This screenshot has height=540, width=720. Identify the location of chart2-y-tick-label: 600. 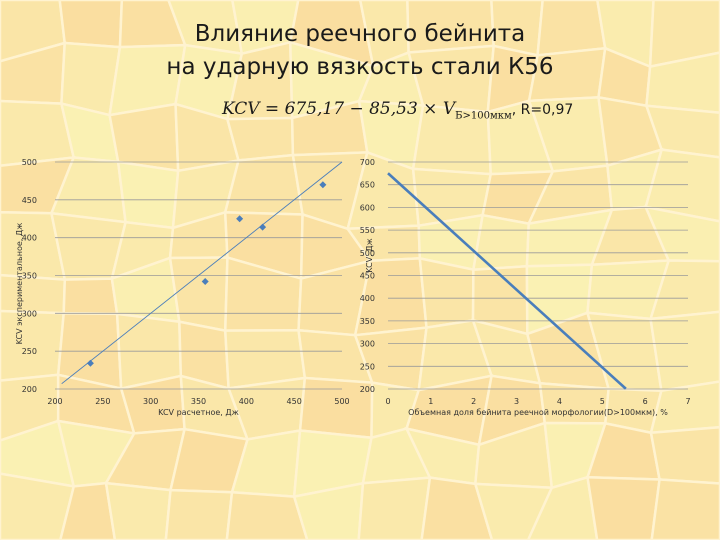
(367, 207).